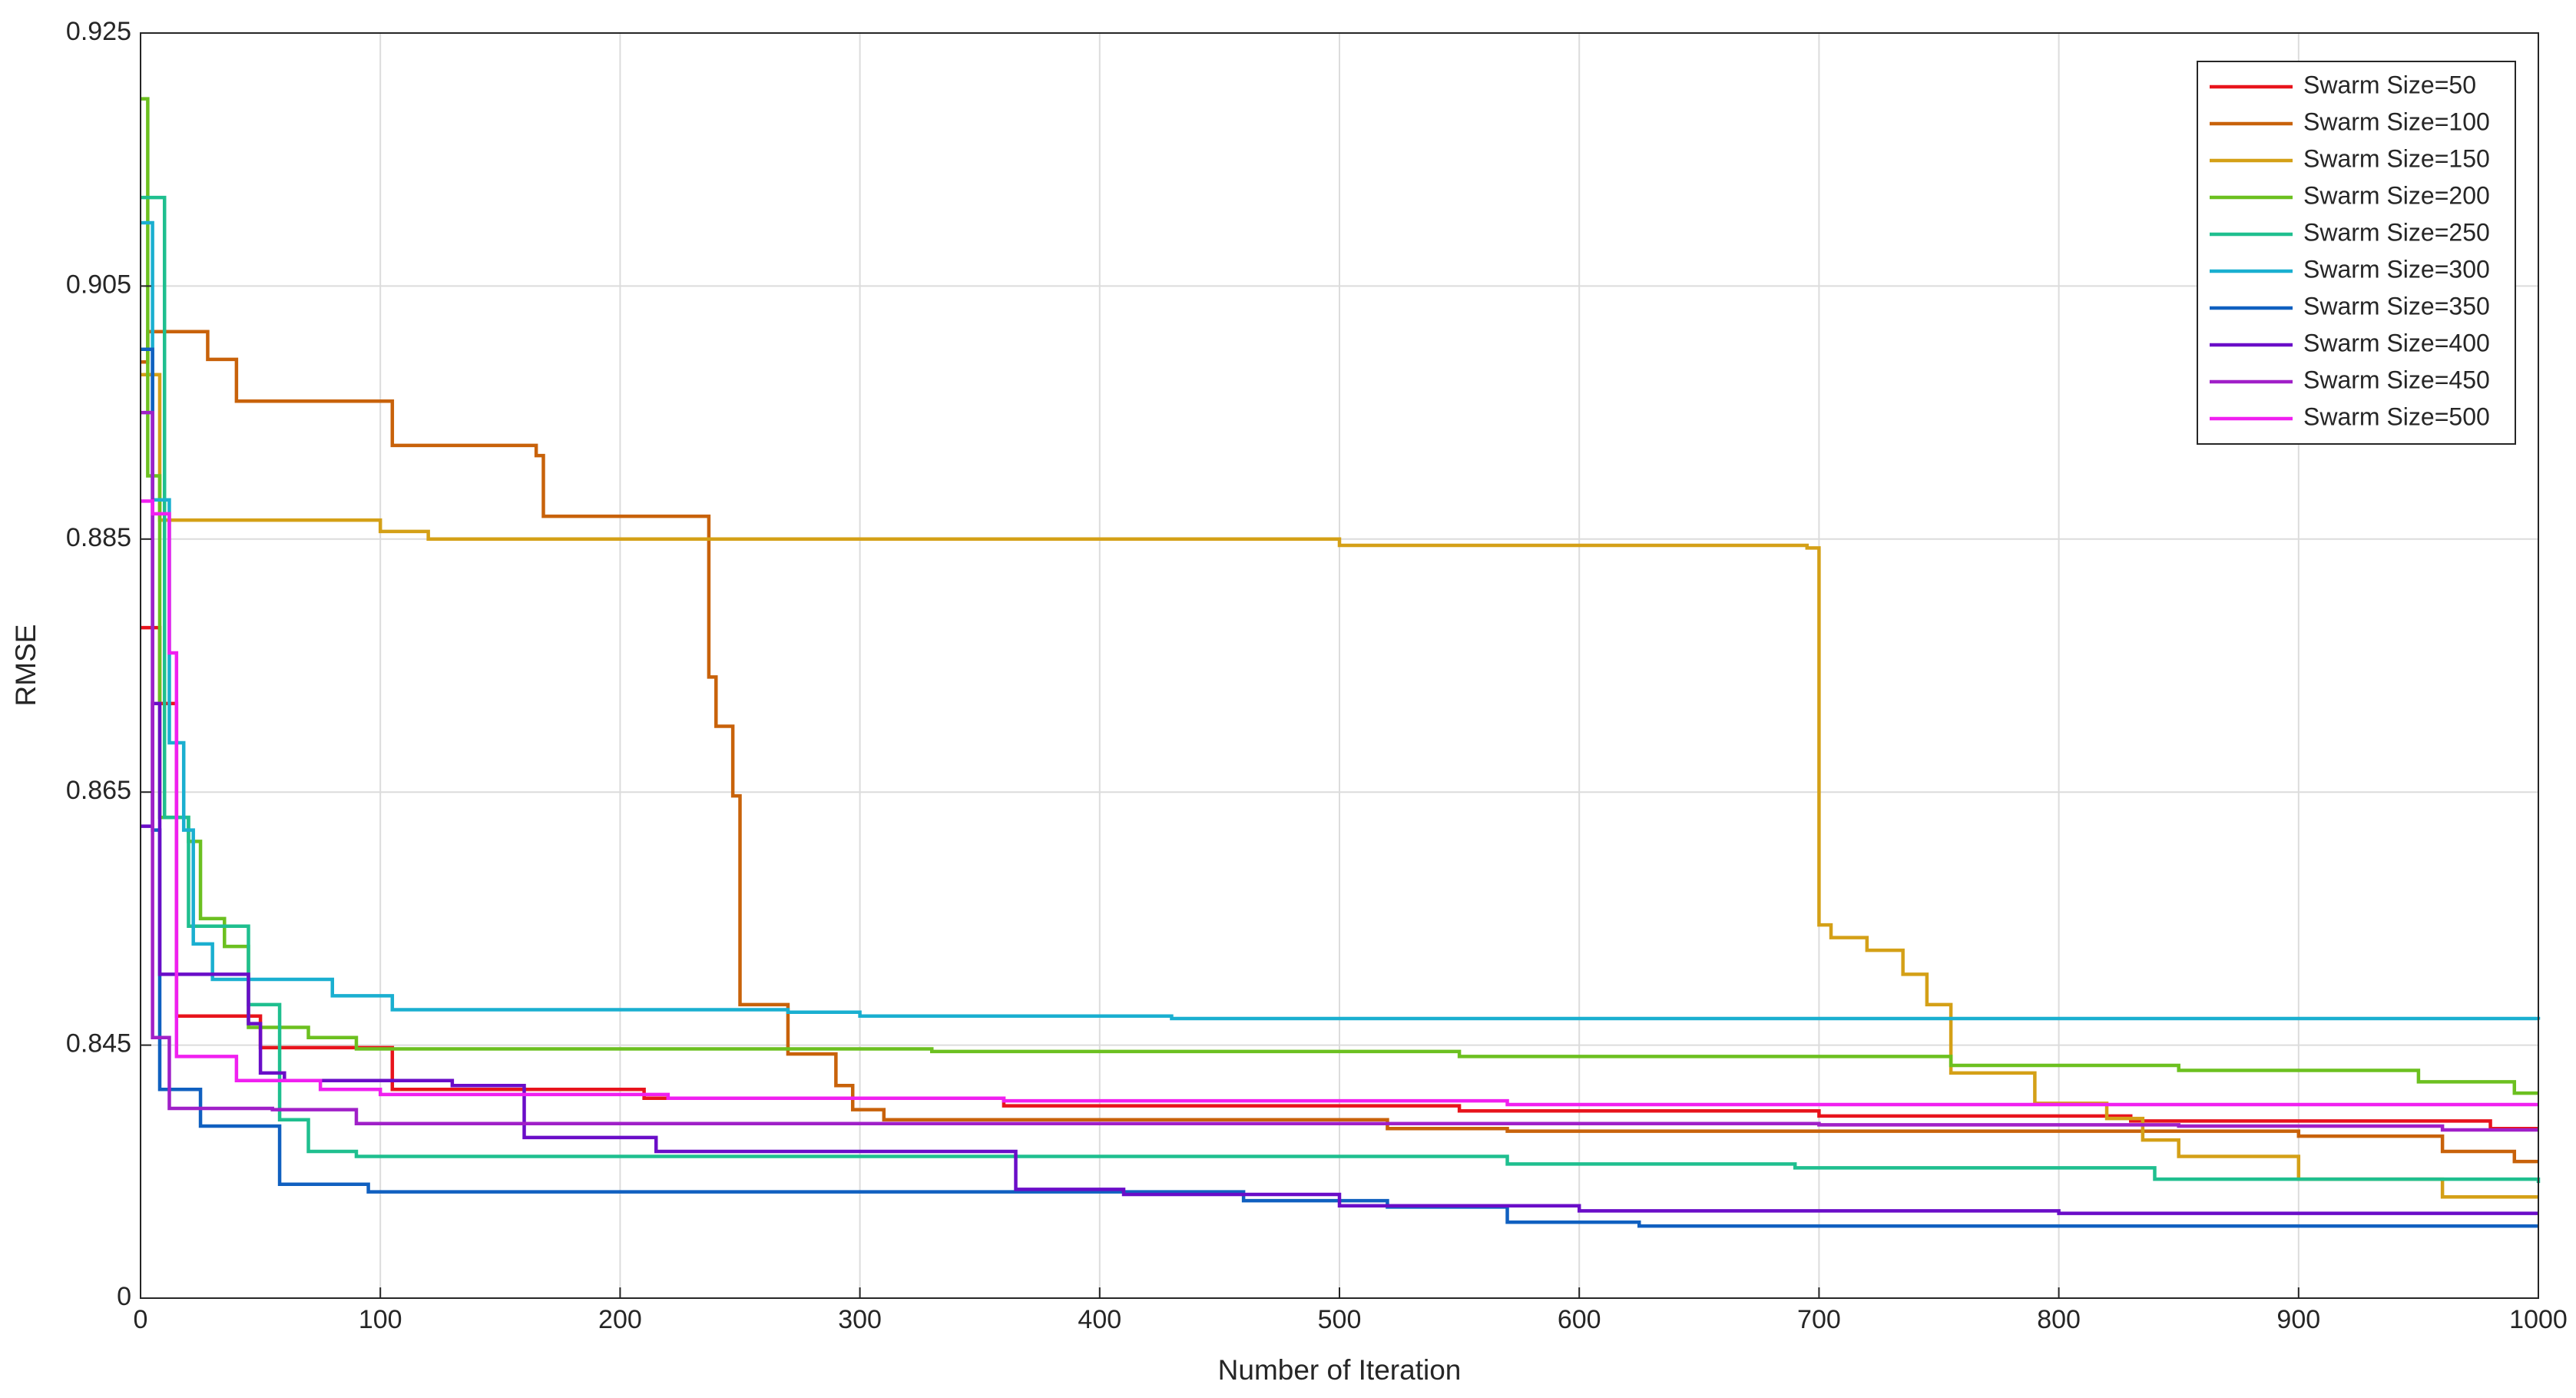  Describe the element at coordinates (1340, 1370) in the screenshot. I see `x-axis-label: Number of Iteration` at that location.